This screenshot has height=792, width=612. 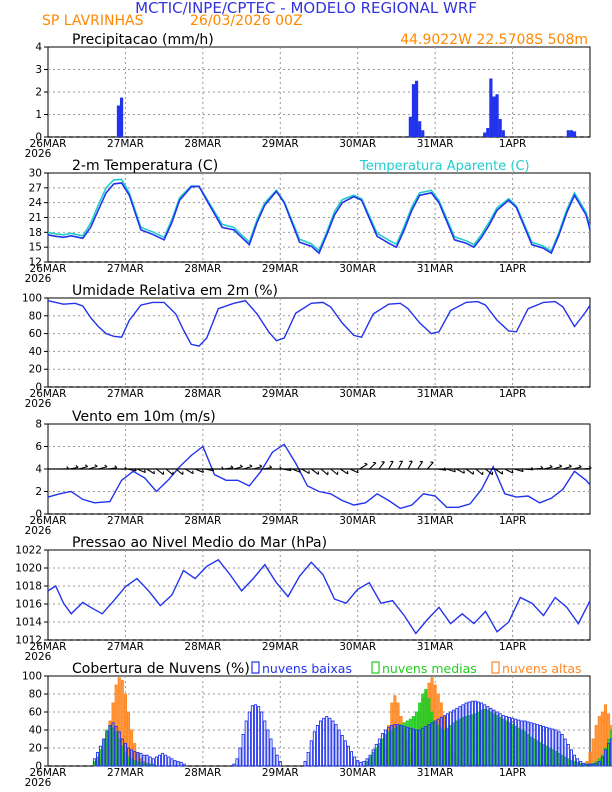 What do you see at coordinates (125, 269) in the screenshot?
I see `x-tick-label: 27MAR` at bounding box center [125, 269].